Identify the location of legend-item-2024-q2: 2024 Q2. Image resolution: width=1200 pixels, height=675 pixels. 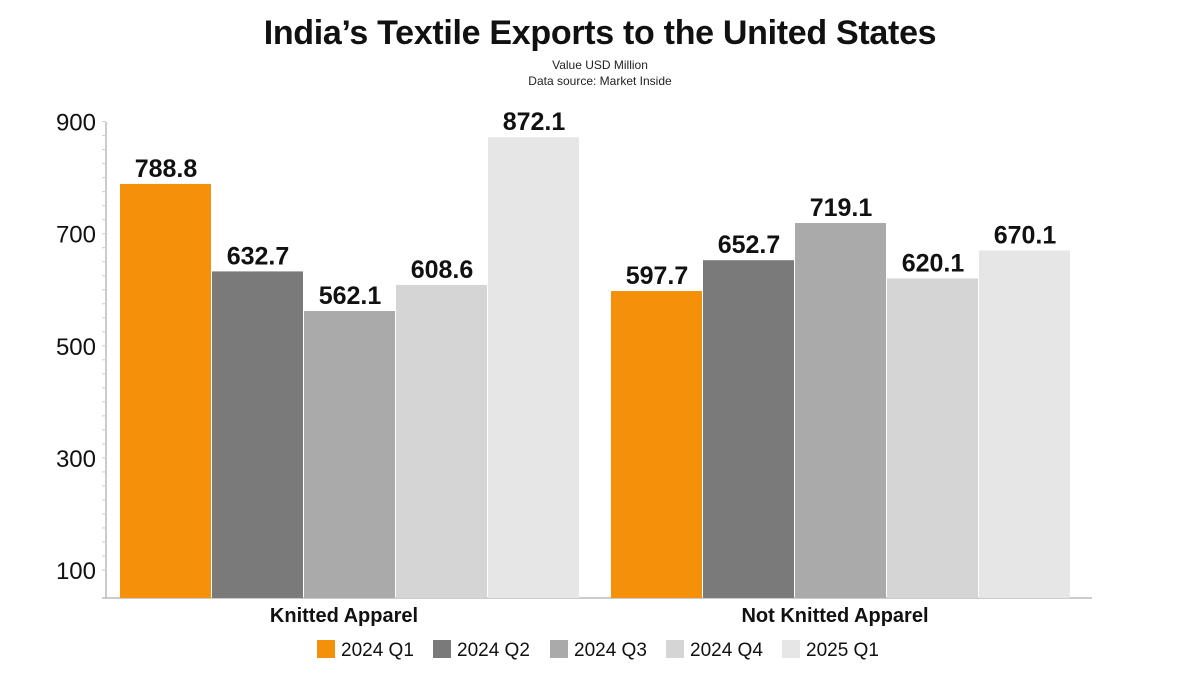
(481, 650).